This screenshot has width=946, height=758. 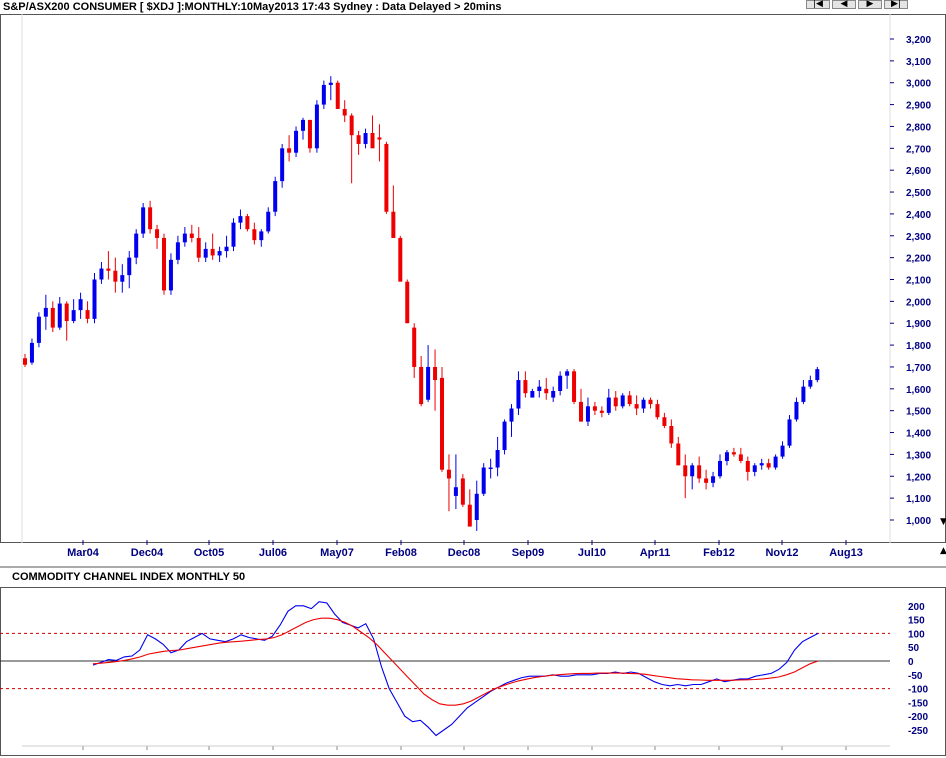 What do you see at coordinates (943, 522) in the screenshot?
I see `scroll-down-marker: ▼` at bounding box center [943, 522].